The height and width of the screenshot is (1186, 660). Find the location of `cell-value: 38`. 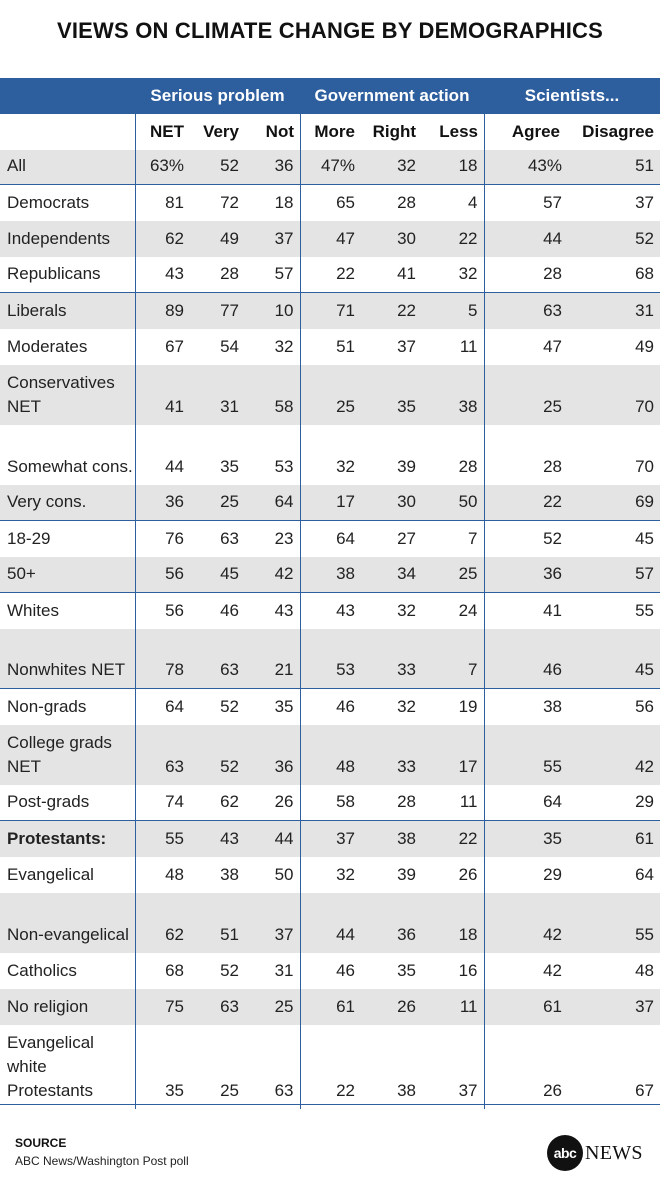

cell-value: 38 is located at coordinates (453, 394).